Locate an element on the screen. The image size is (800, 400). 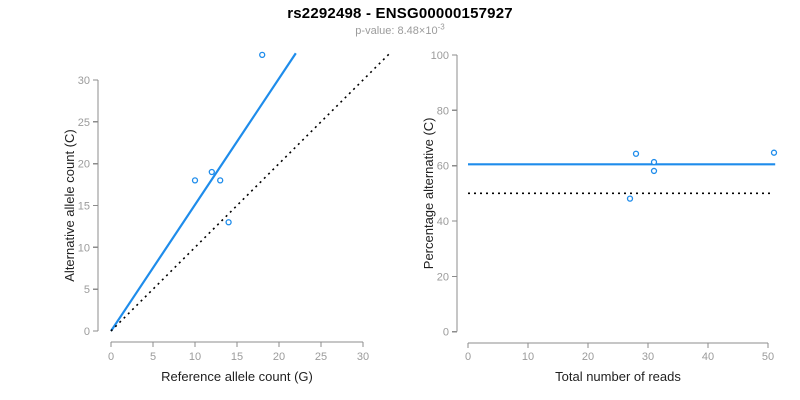
y-tick-label: 60 is located at coordinates (443, 167).